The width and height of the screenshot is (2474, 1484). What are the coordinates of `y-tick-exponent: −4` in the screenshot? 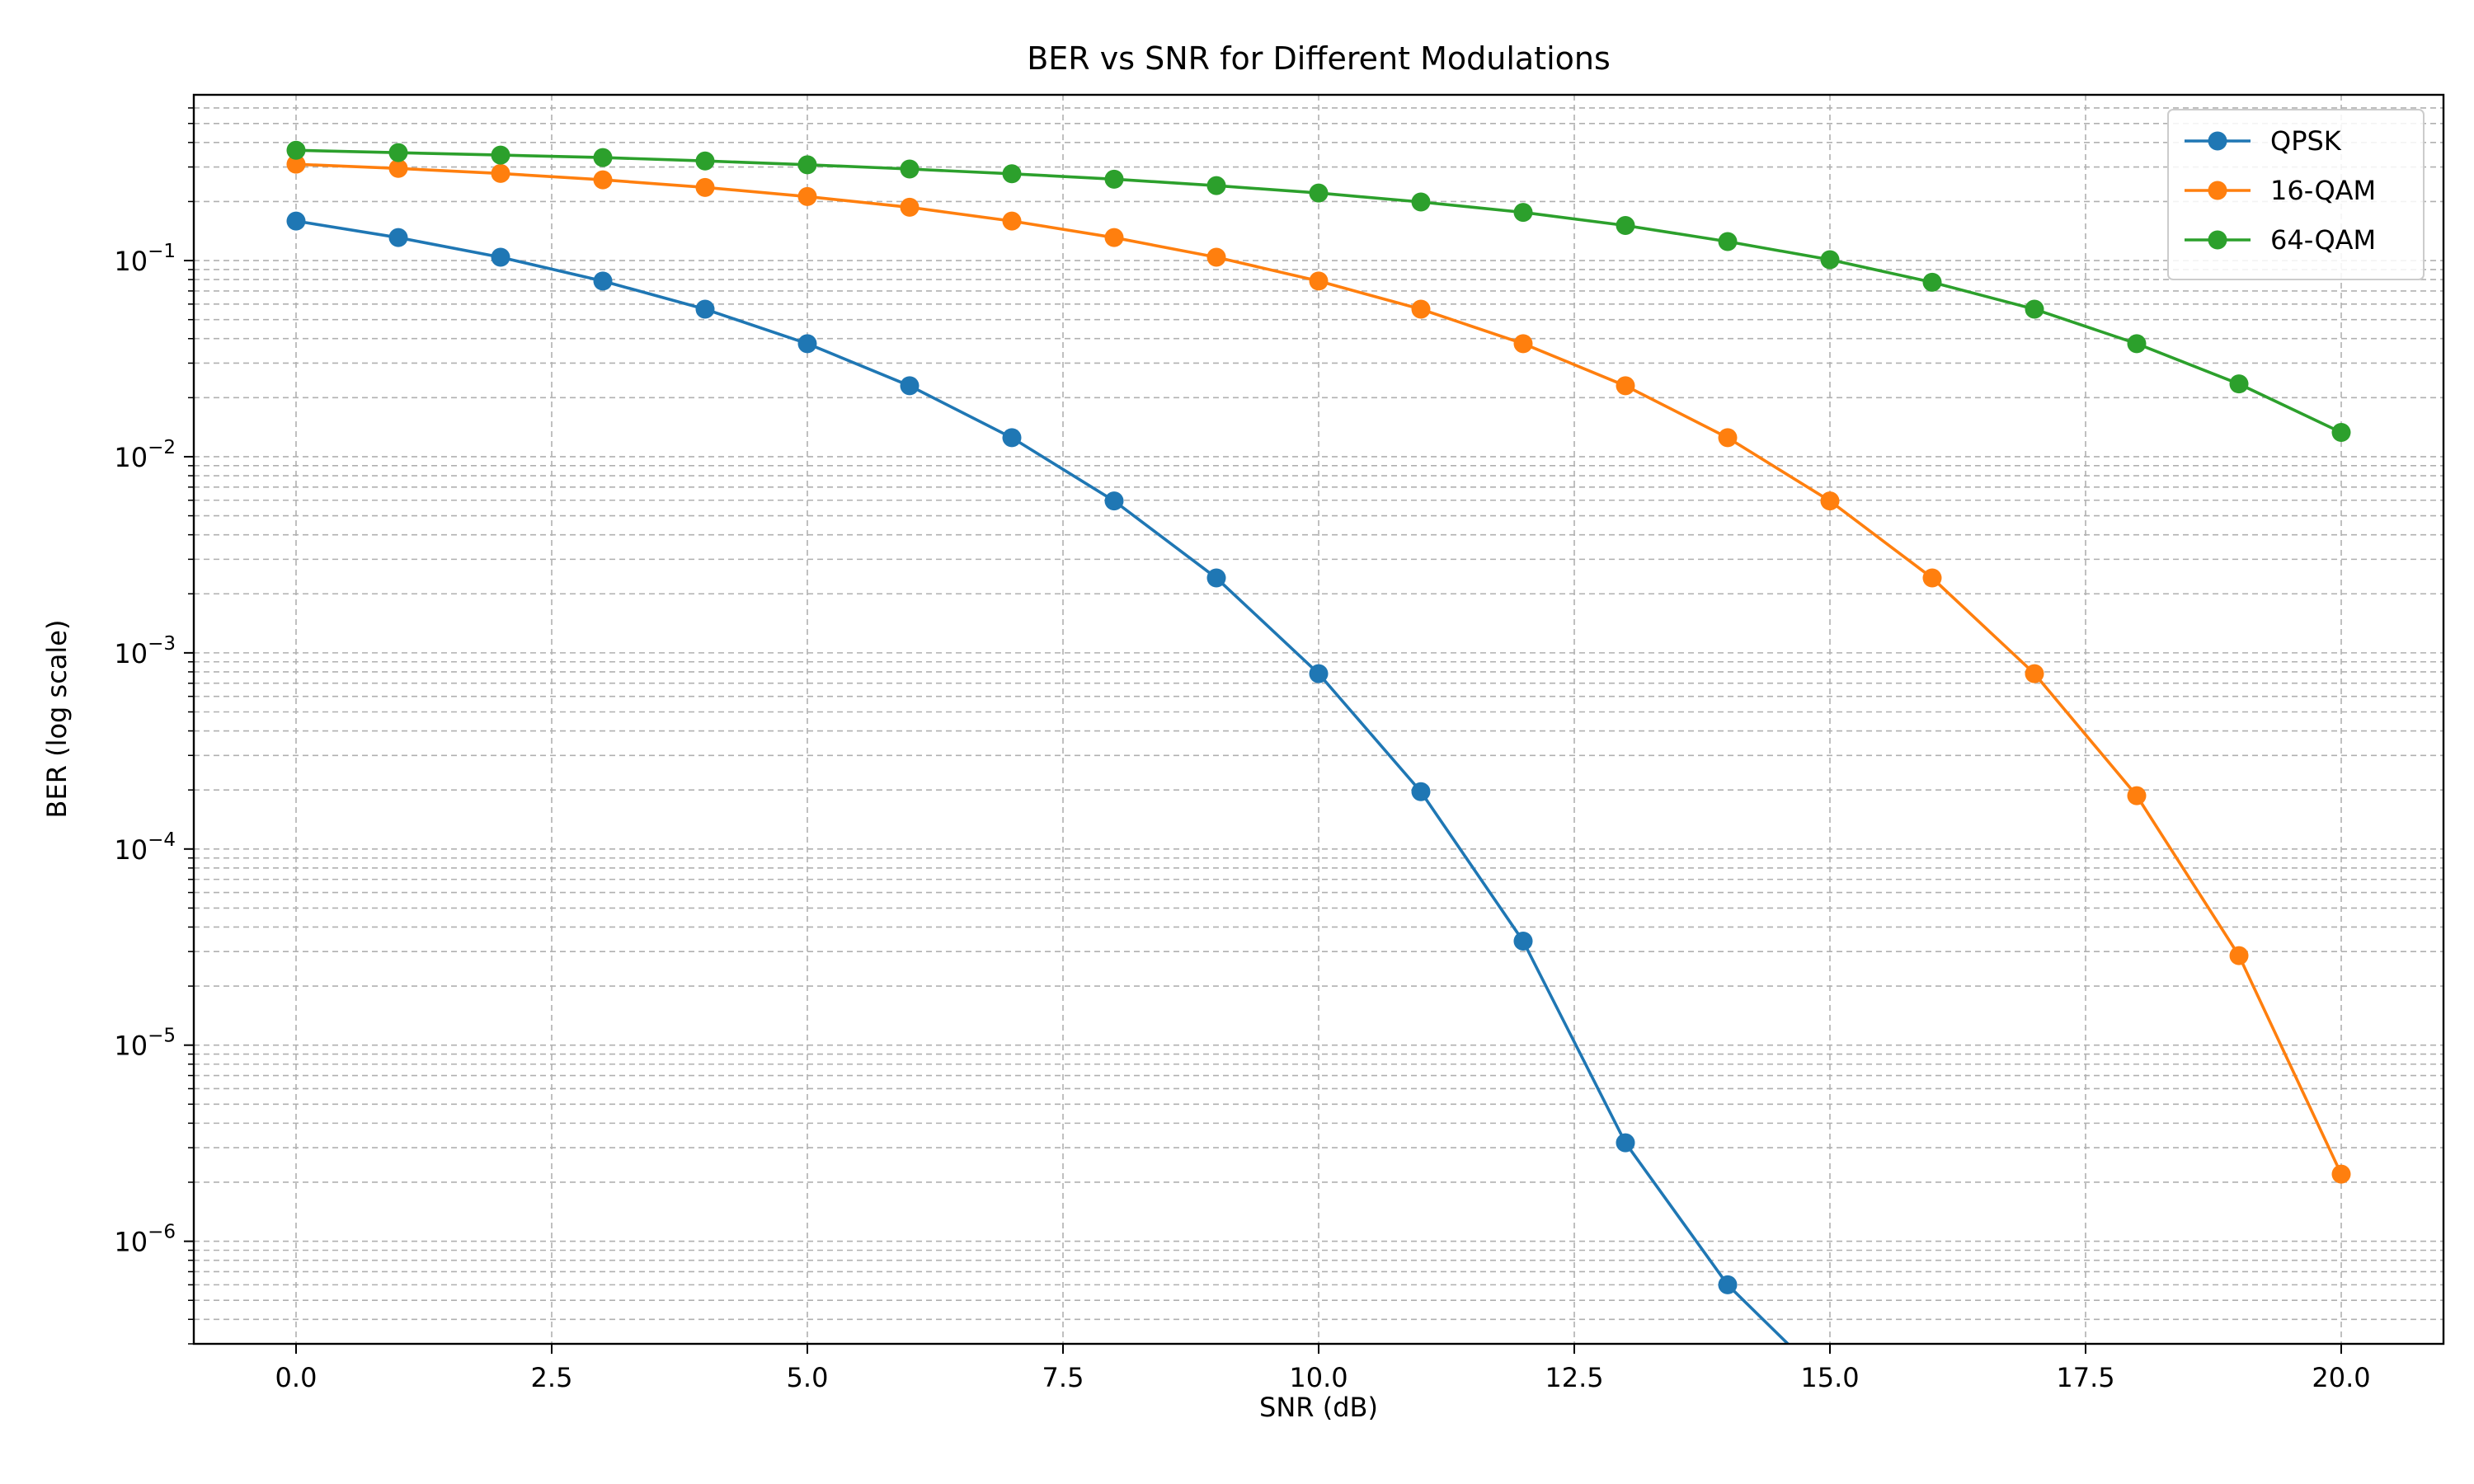 It's located at (162, 840).